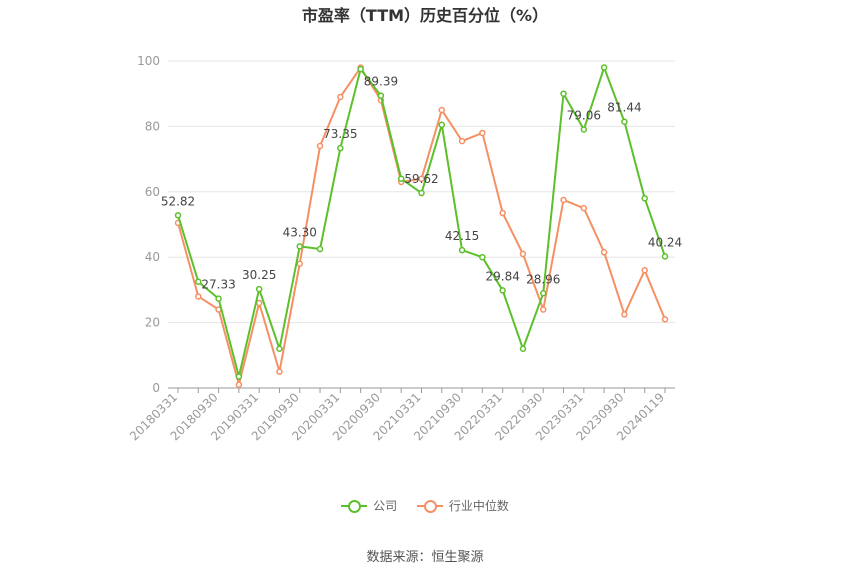 This screenshot has height=575, width=850. I want to click on y-tick-label: 40, so click(152, 257).